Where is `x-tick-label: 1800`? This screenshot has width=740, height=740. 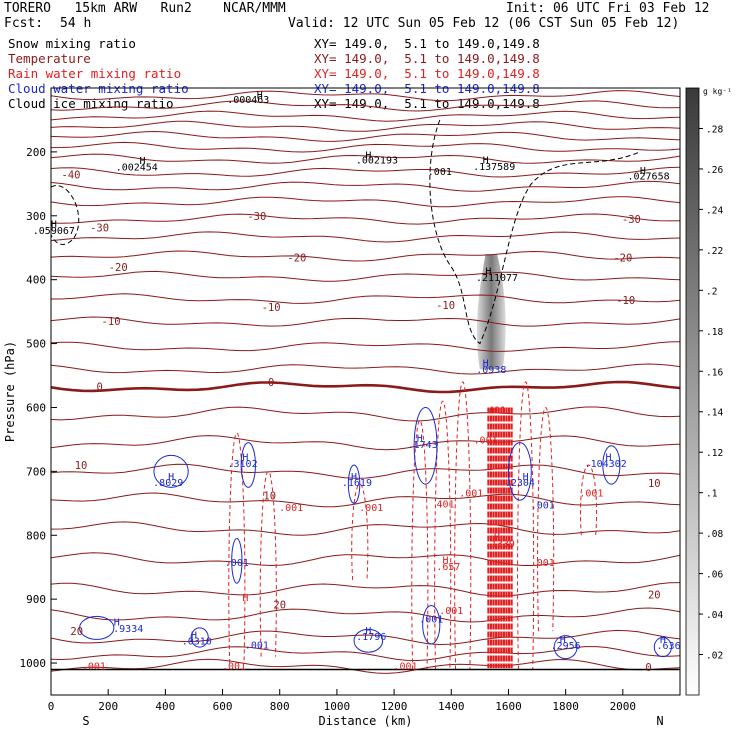
x-tick-label: 1800 is located at coordinates (565, 706).